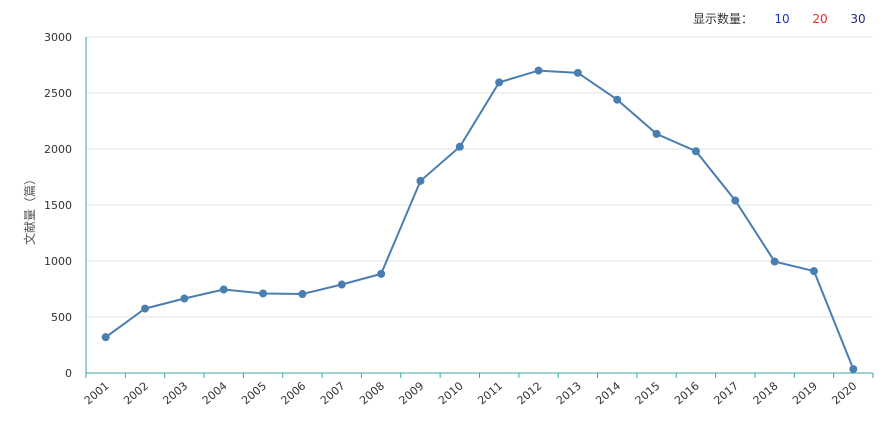 Image resolution: width=891 pixels, height=436 pixels. I want to click on data-point-2011, so click(499, 82).